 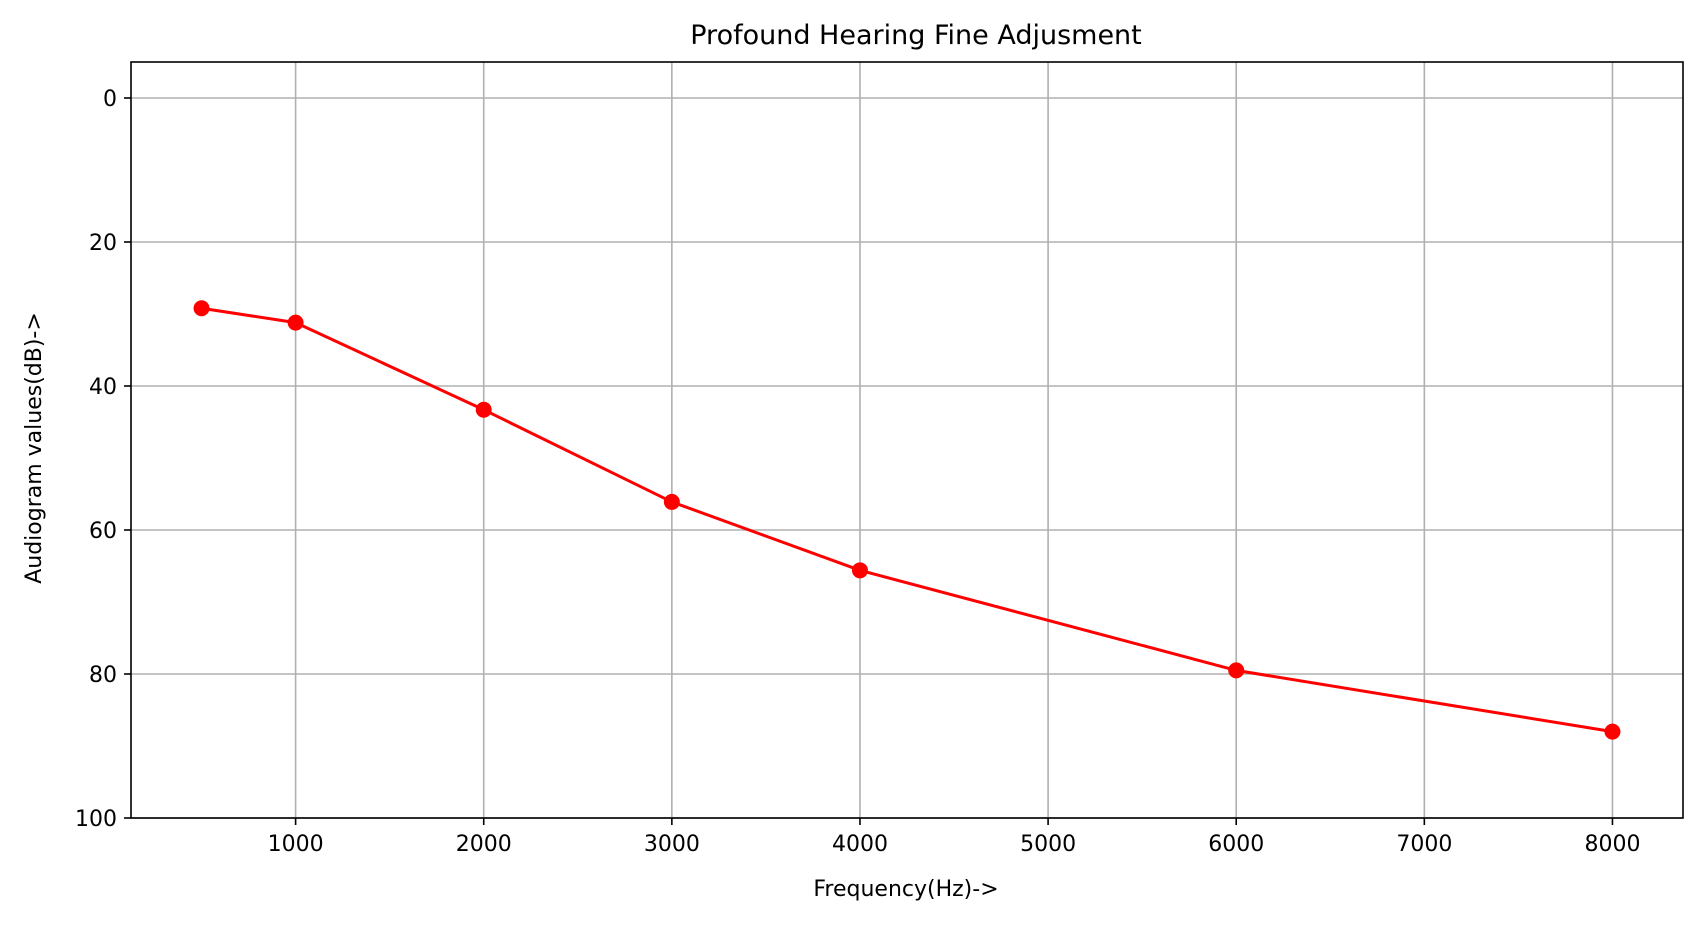 What do you see at coordinates (1236, 844) in the screenshot?
I see `x-tick-label: 6000` at bounding box center [1236, 844].